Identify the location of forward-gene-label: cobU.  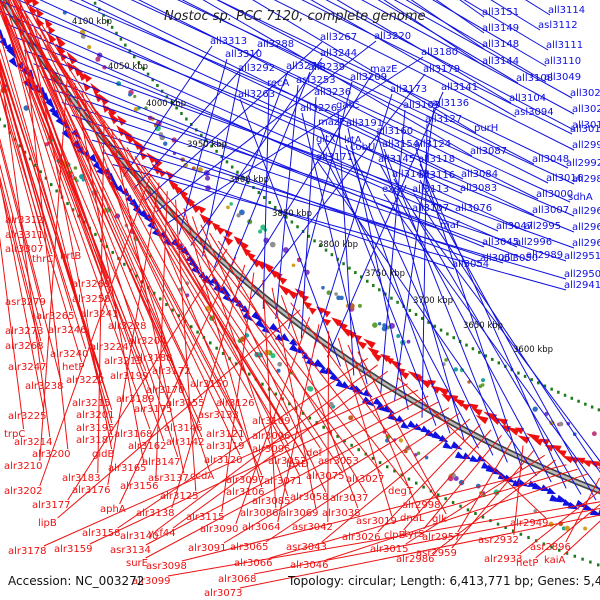
(362, 147).